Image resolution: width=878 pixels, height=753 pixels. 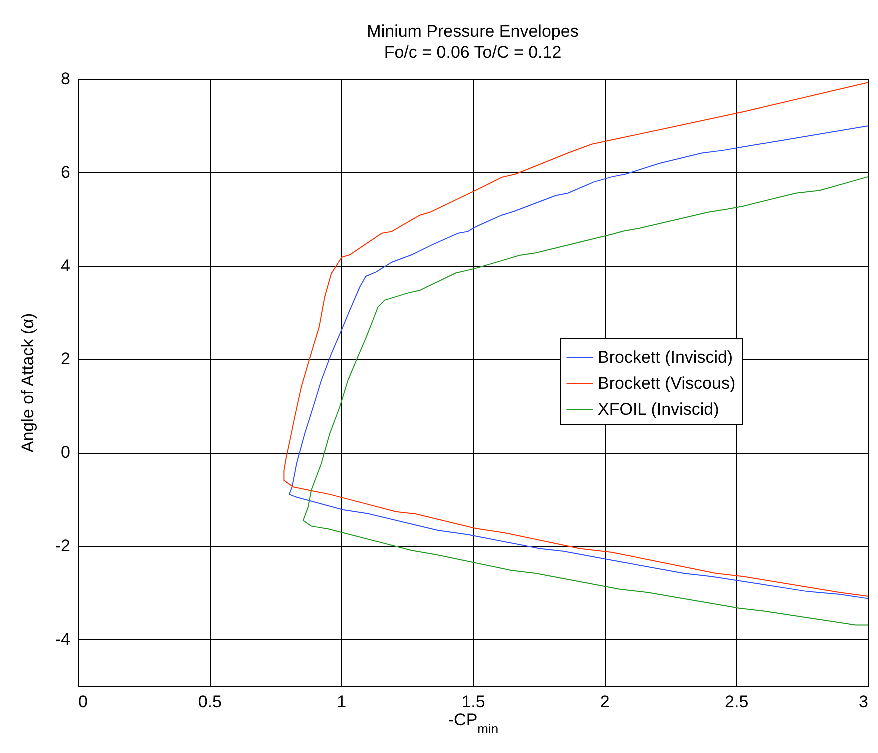 I want to click on x-axis-title: -CP$_{min}$, so click(x=473, y=723).